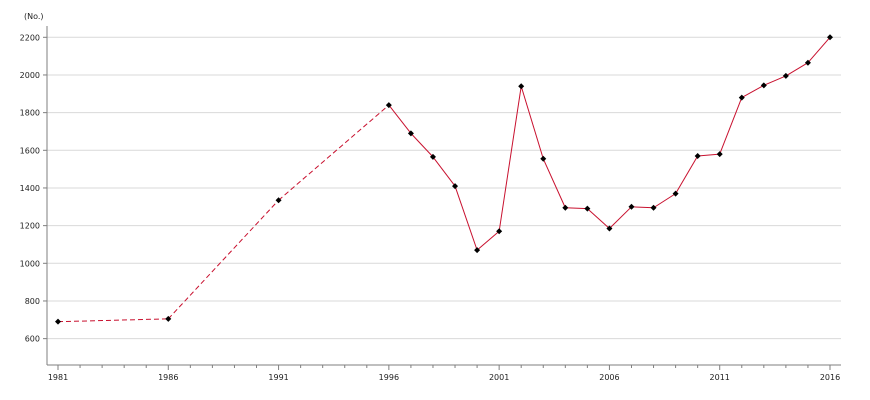  I want to click on y-tick-label: 1800, so click(30, 113).